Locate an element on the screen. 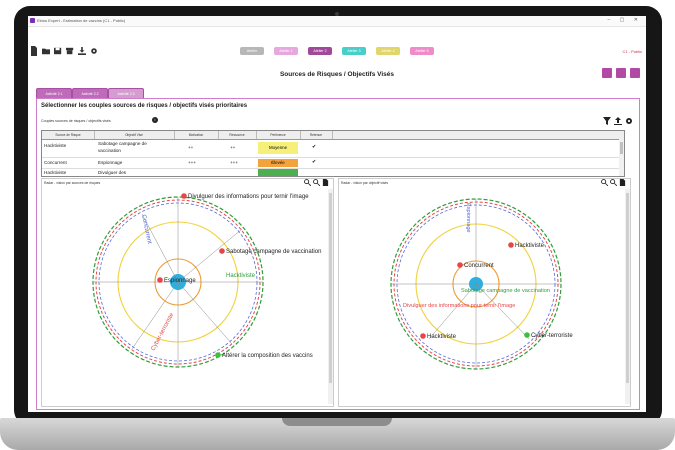 The width and height of the screenshot is (675, 450). table-row: Hacktiviste Divulguer des is located at coordinates (333, 172).